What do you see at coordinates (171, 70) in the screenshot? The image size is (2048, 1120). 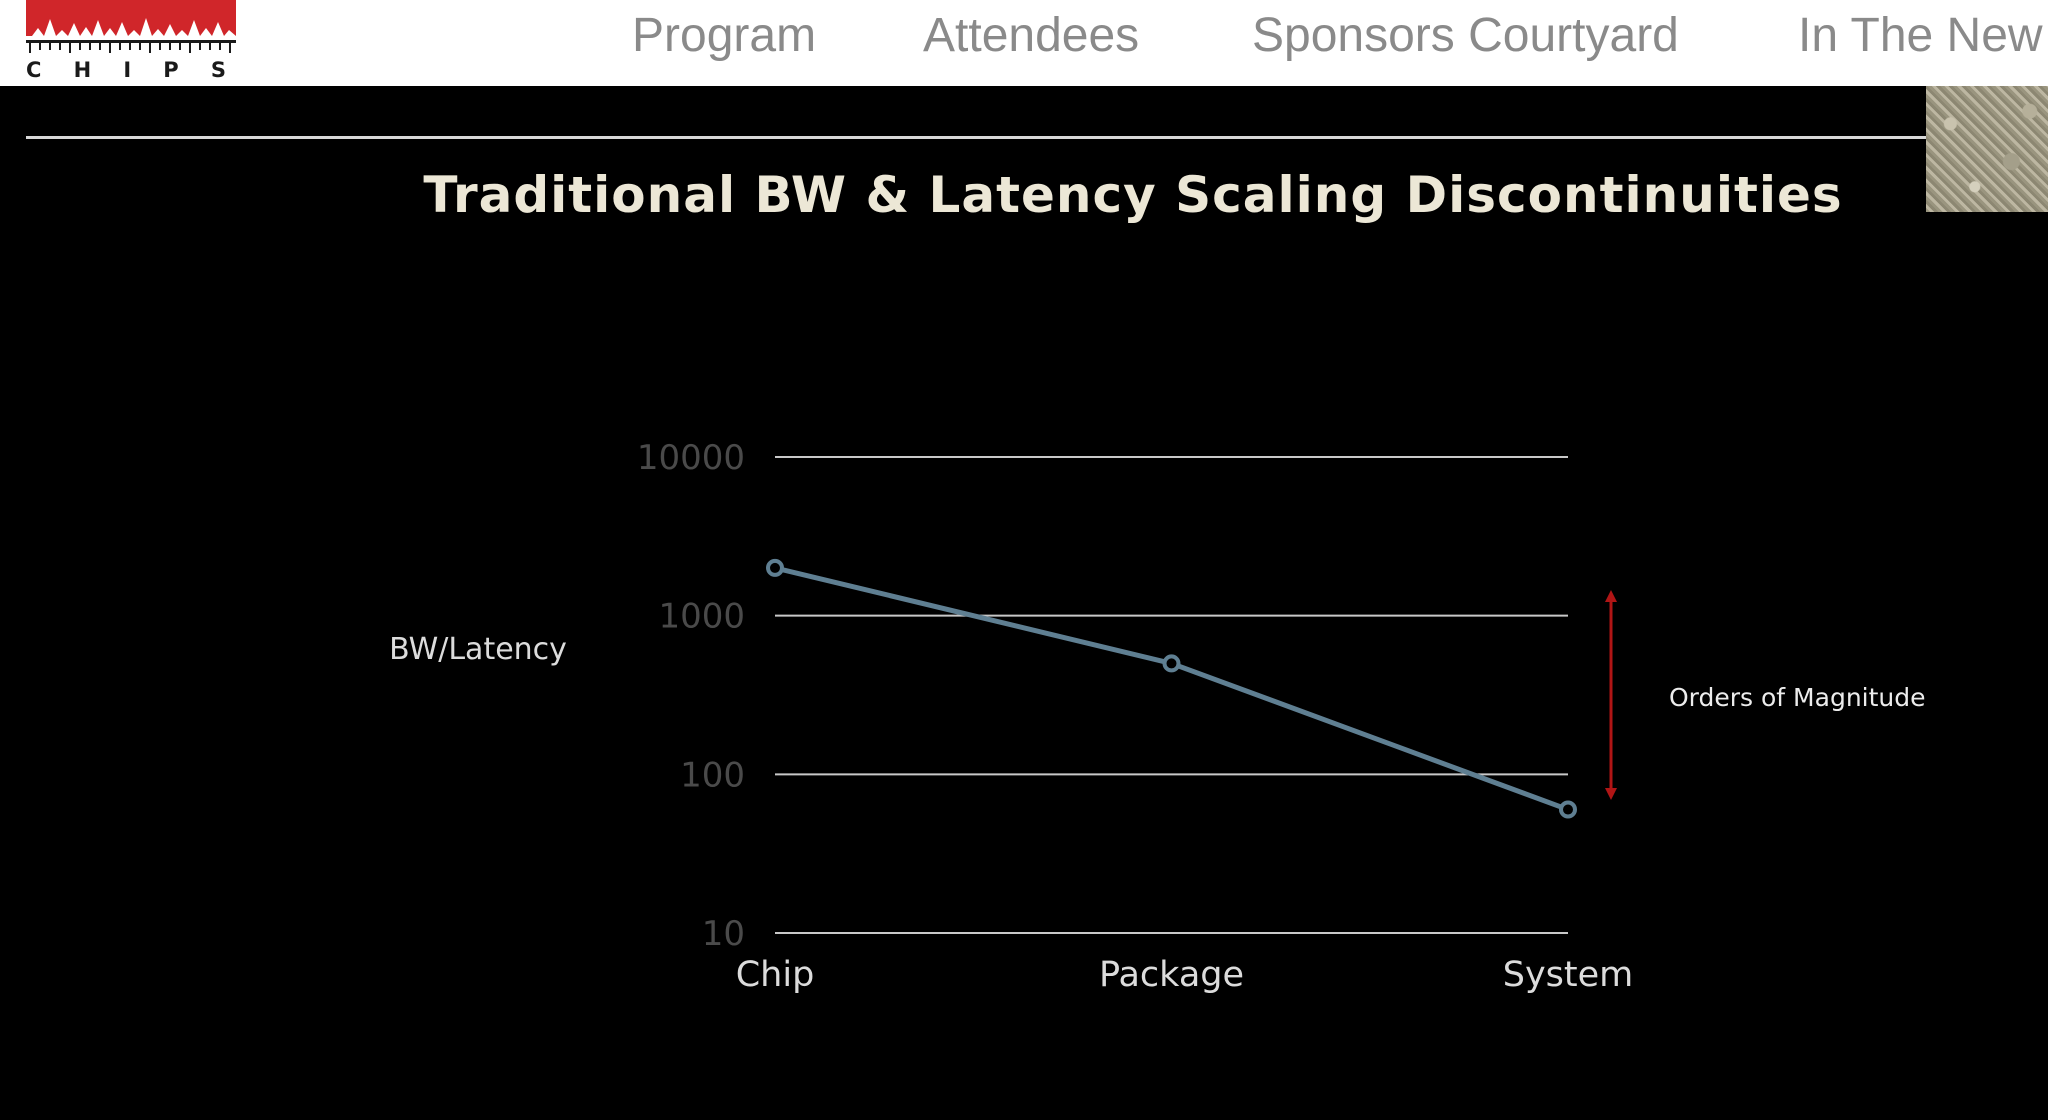 I see `logo-letter: P` at bounding box center [171, 70].